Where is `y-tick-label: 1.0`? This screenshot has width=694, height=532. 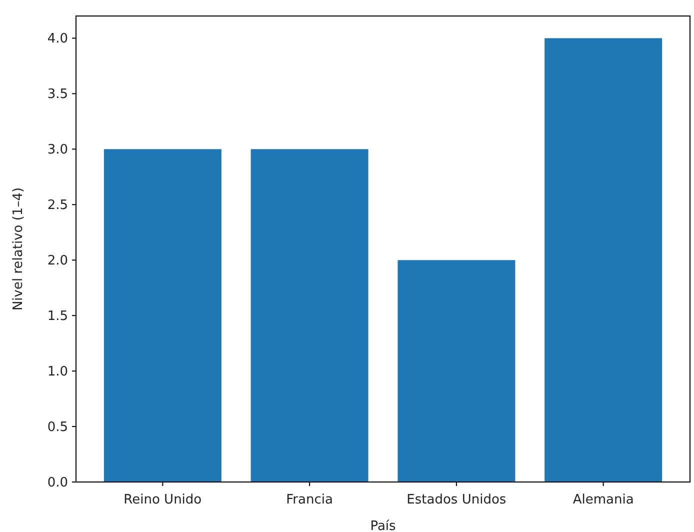
y-tick-label: 1.0 is located at coordinates (57, 372).